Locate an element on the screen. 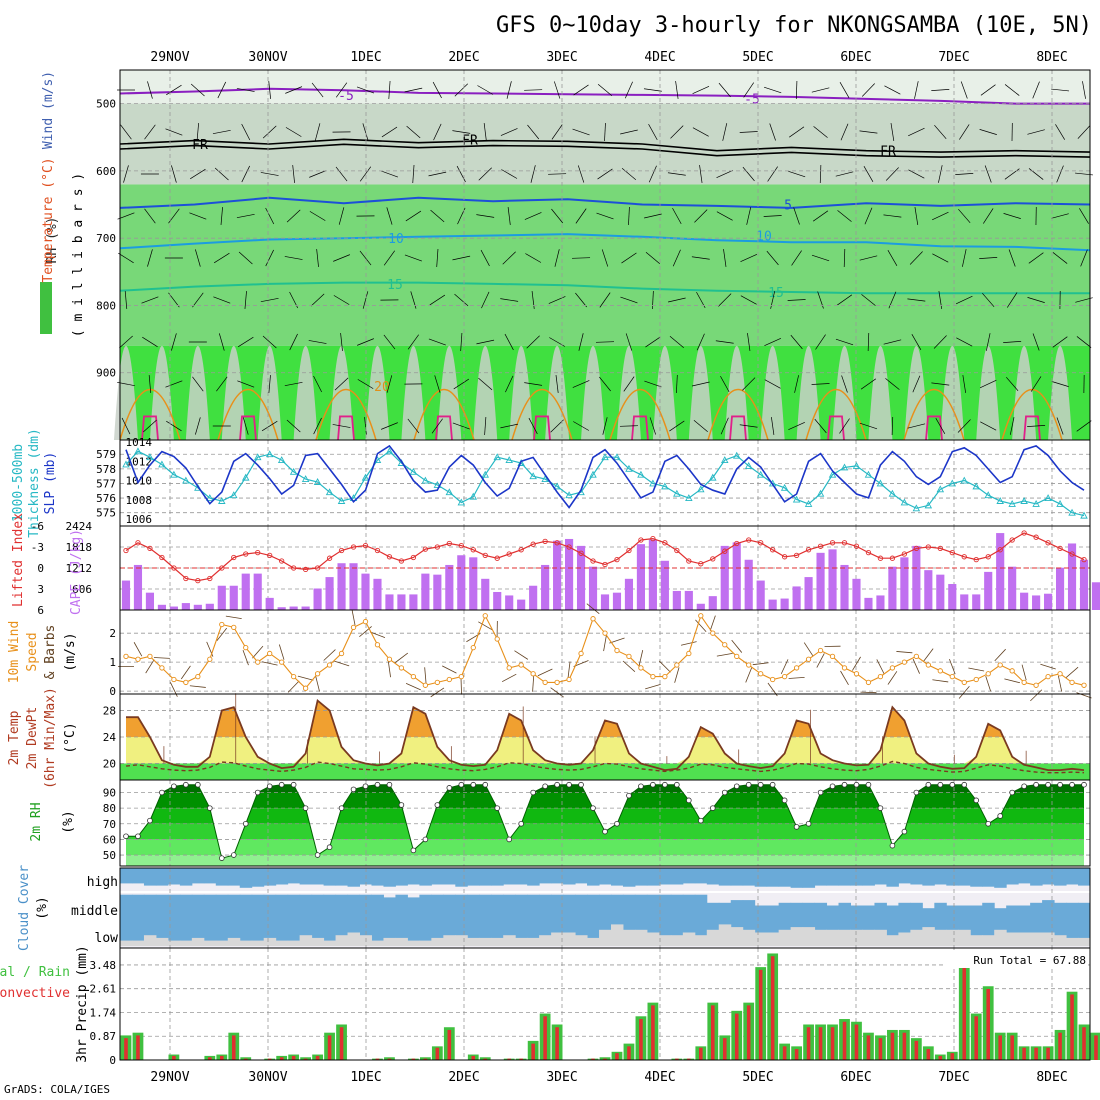  wind-tick: 1 is located at coordinates (112, 662).